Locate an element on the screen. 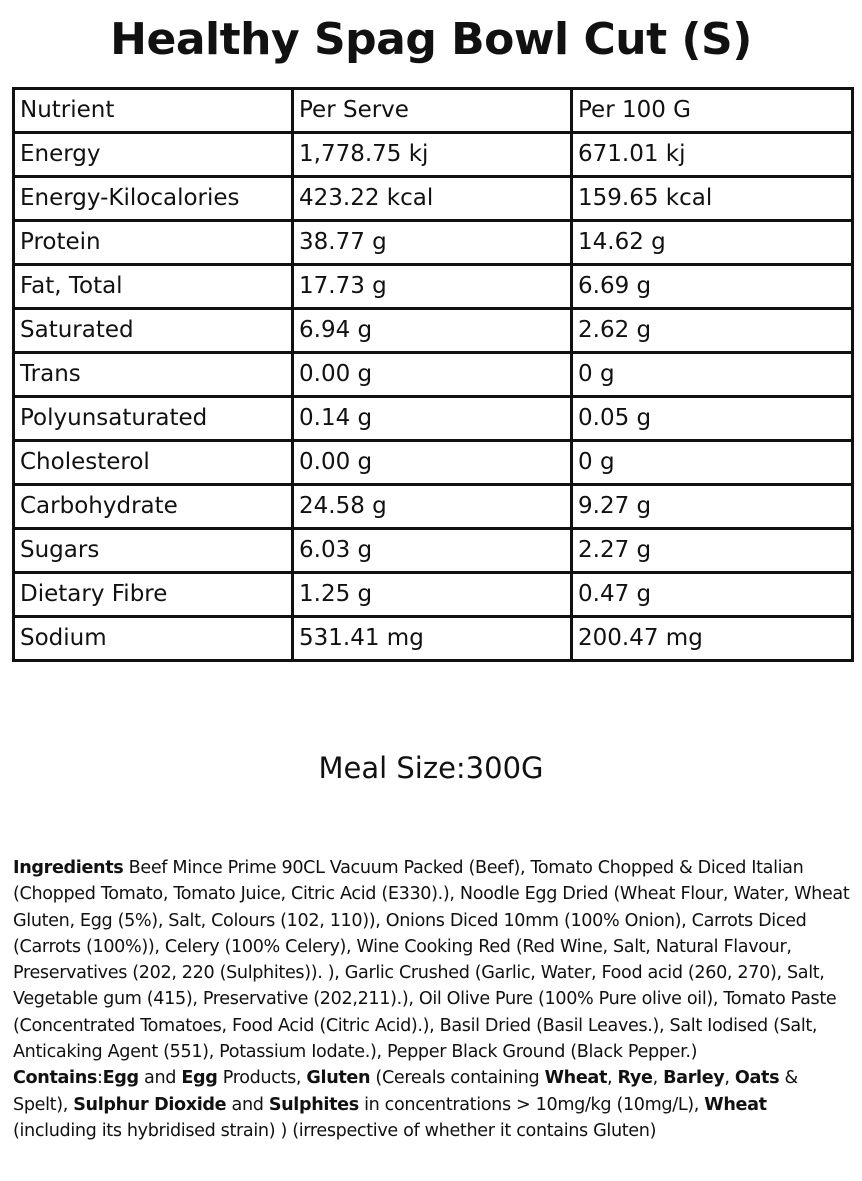 Image resolution: width=862 pixels, height=1181 pixels. nutrient-cell: Protein is located at coordinates (153, 242).